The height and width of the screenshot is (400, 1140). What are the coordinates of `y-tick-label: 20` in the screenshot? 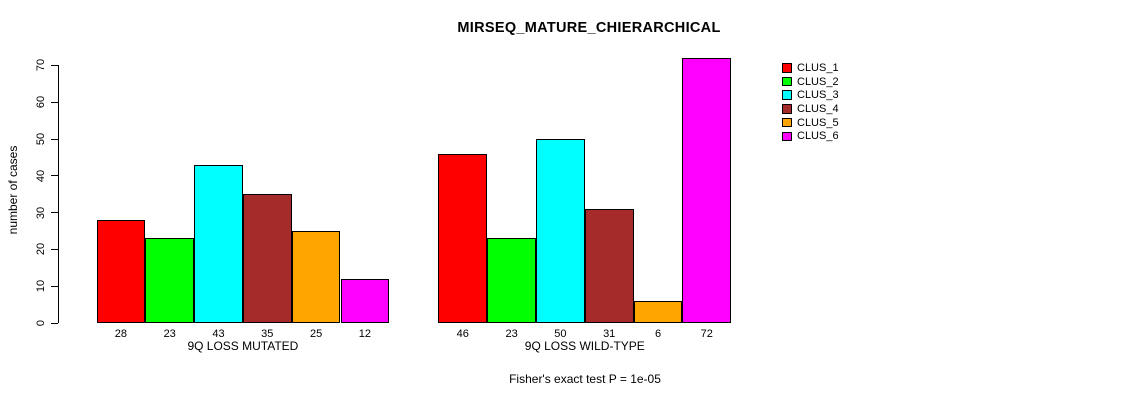 It's located at (41, 249).